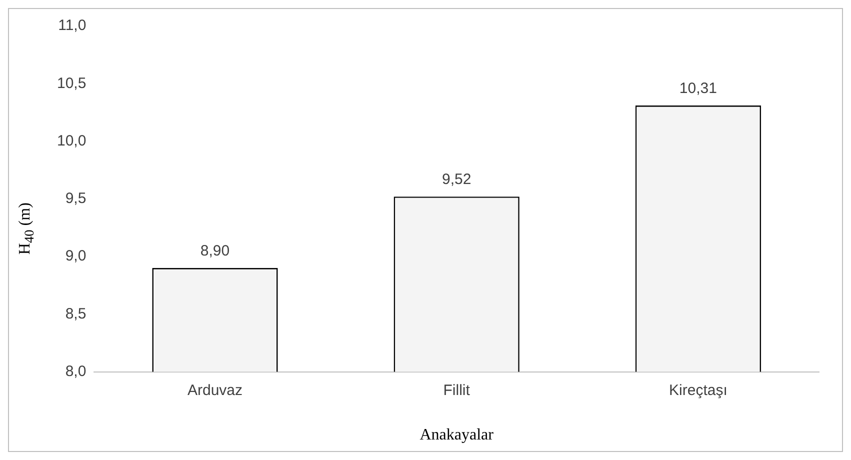 This screenshot has height=460, width=851. Describe the element at coordinates (457, 179) in the screenshot. I see `data-label: 9,52` at that location.